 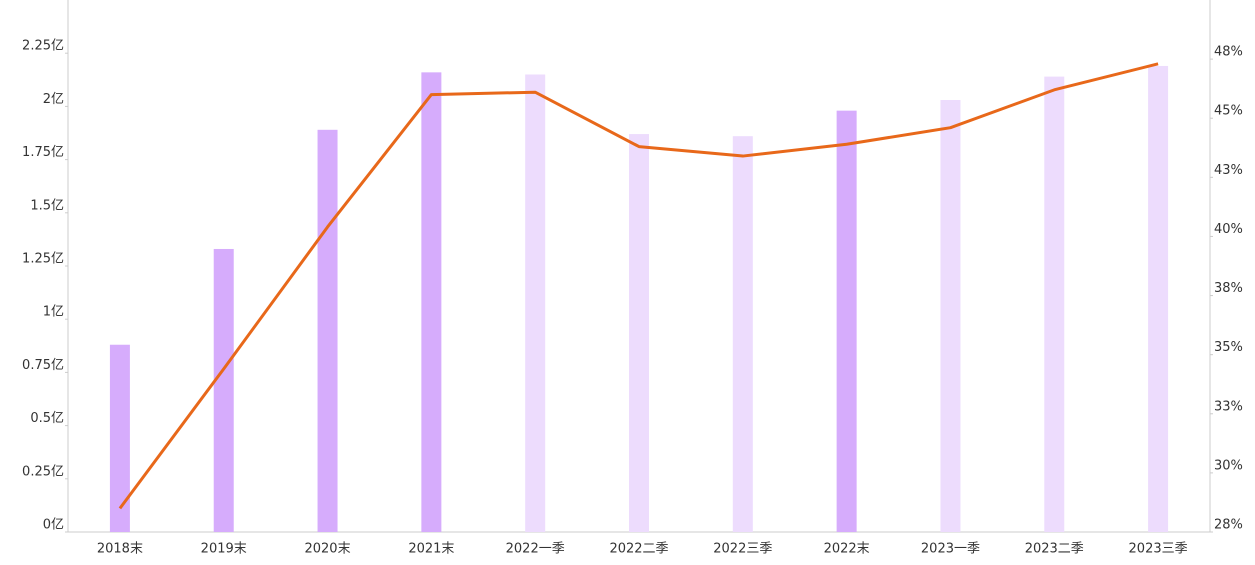 What do you see at coordinates (638, 549) in the screenshot?
I see `x-tick-label: 2022二季` at bounding box center [638, 549].